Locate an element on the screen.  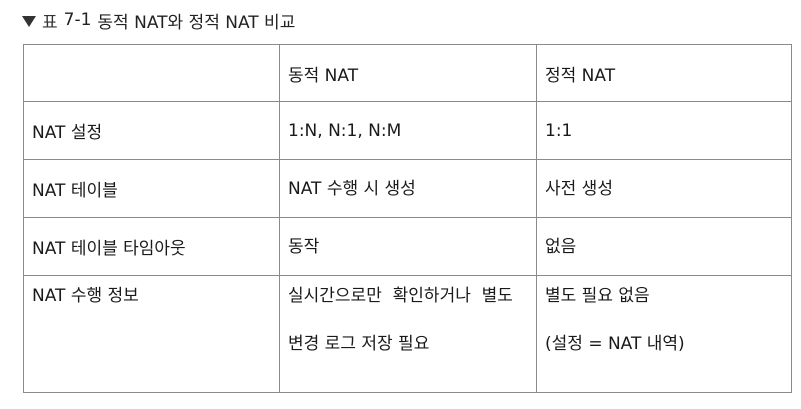
row-label: NAT 테이블 is located at coordinates (151, 188).